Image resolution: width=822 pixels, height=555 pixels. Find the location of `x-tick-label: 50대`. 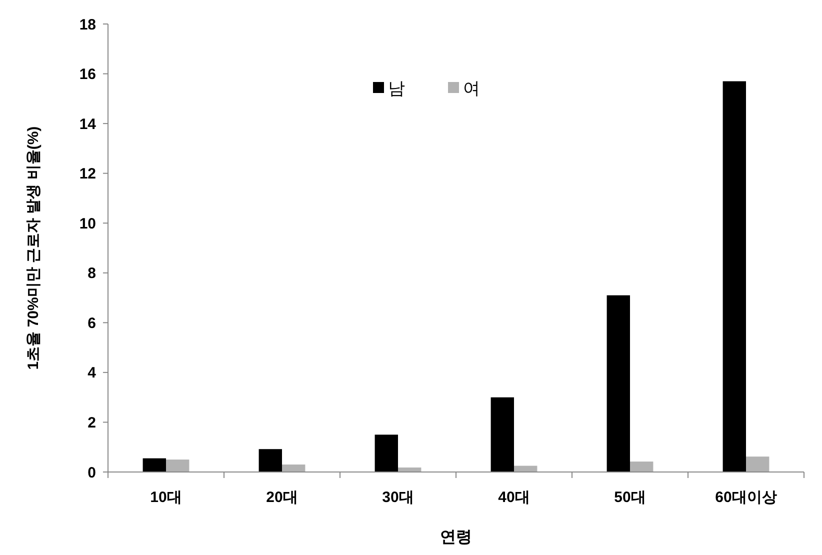

x-tick-label: 50대 is located at coordinates (630, 497).